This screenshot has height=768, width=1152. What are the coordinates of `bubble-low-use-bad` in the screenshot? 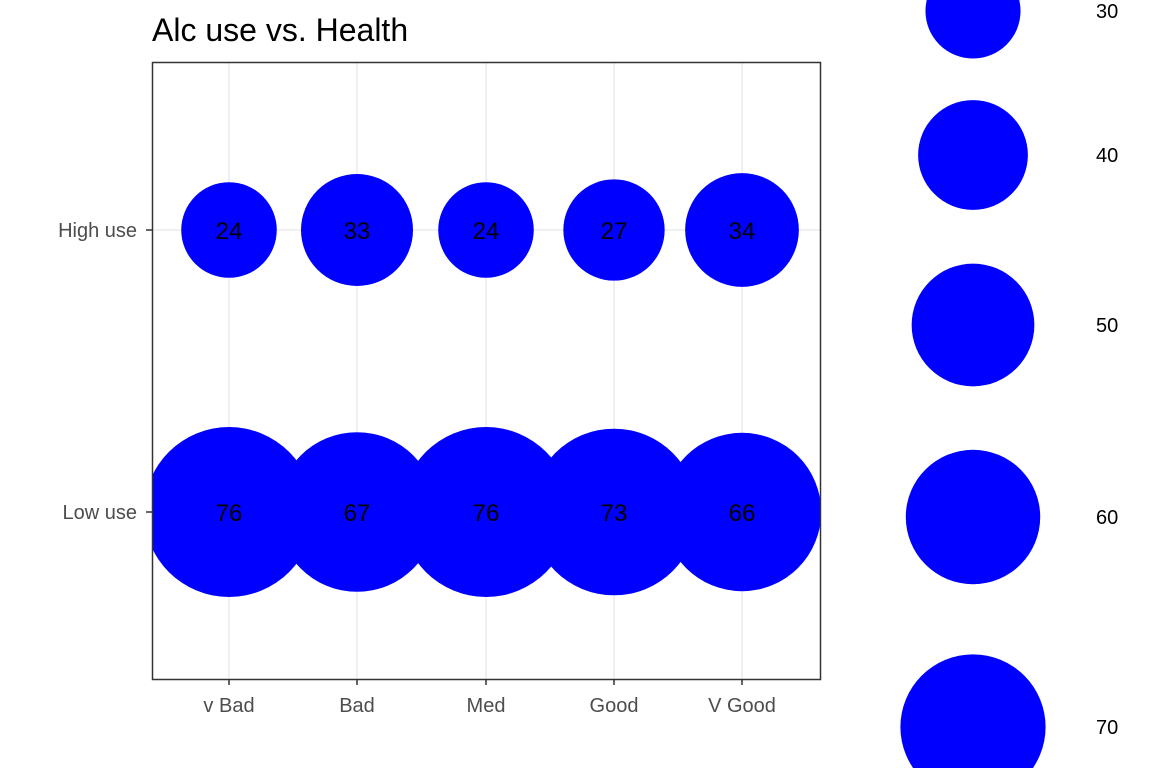 It's located at (357, 512).